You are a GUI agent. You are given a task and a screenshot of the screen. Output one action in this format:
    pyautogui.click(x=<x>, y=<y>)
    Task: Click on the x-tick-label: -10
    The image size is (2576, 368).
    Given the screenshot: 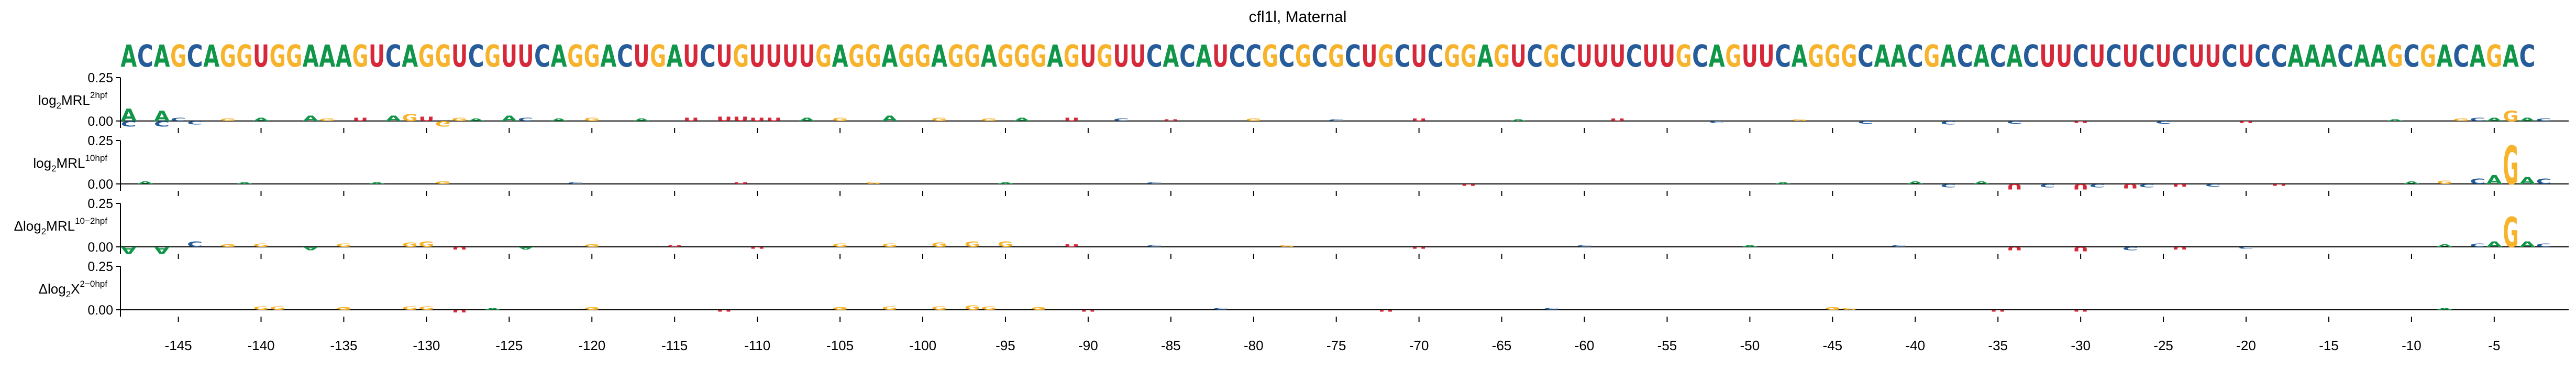 What is the action you would take?
    pyautogui.click(x=2412, y=345)
    